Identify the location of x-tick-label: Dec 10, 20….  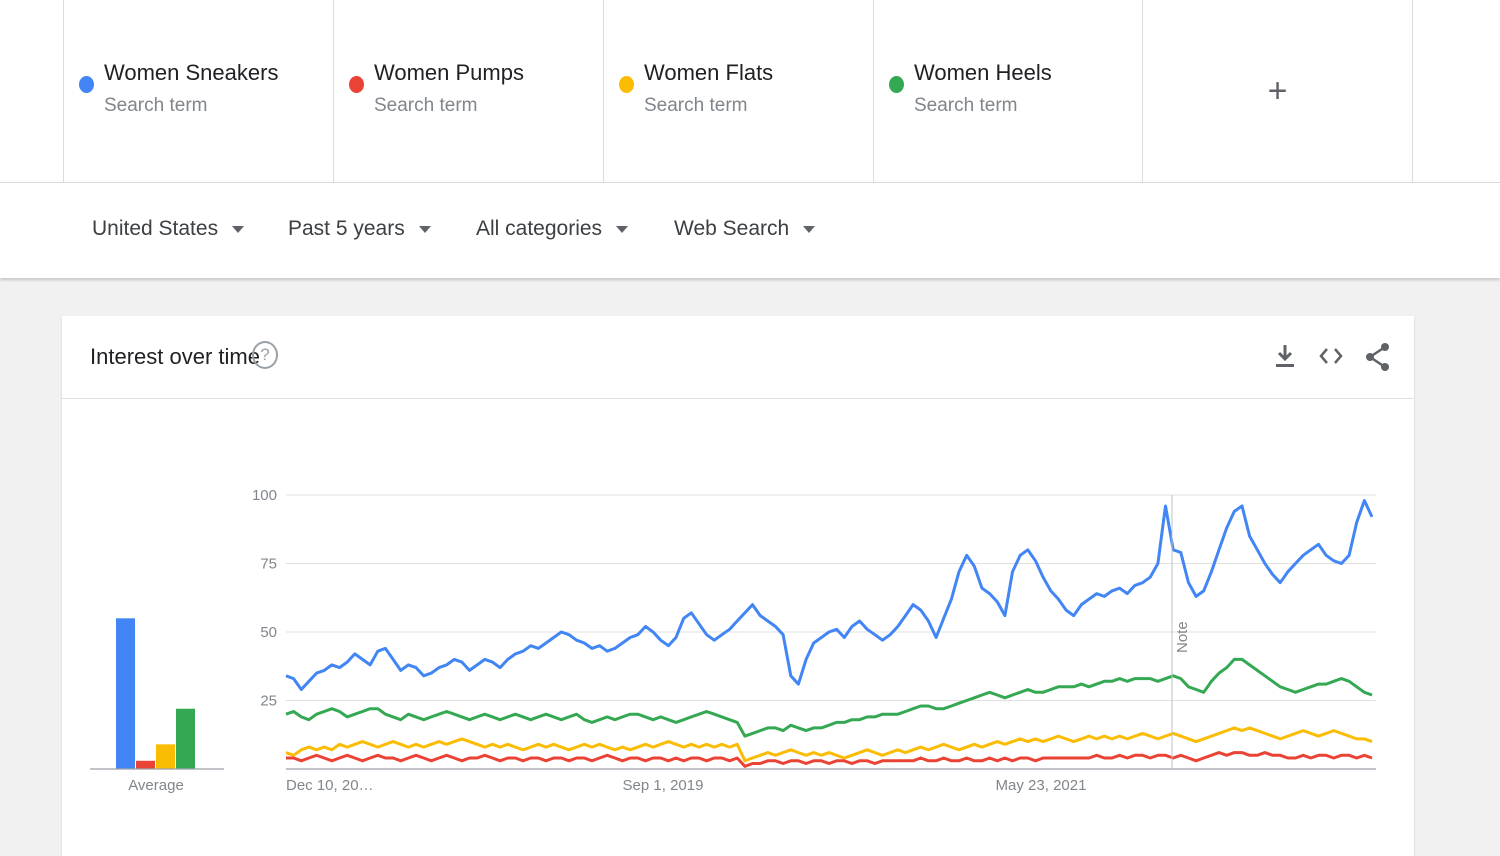
(330, 785).